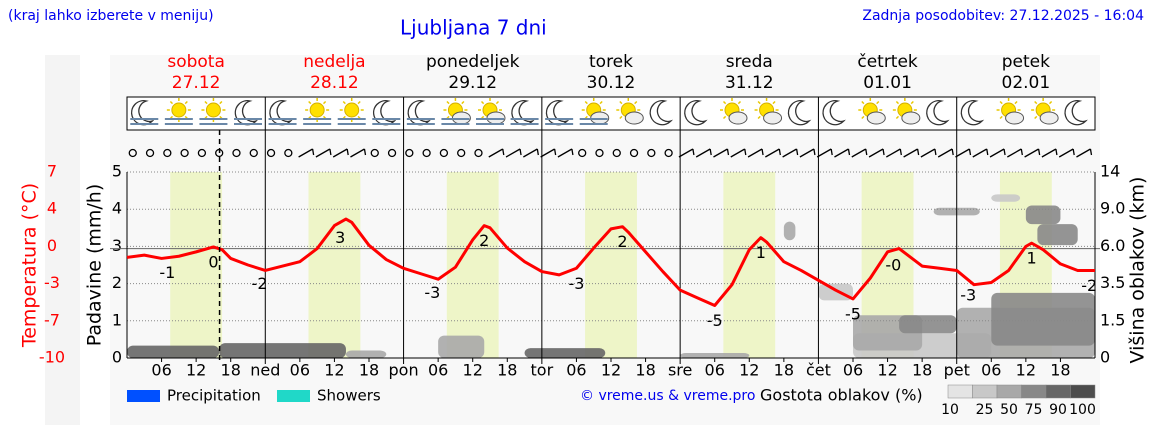 This screenshot has width=1152, height=443. I want to click on y-tick-label: 3, so click(117, 245).